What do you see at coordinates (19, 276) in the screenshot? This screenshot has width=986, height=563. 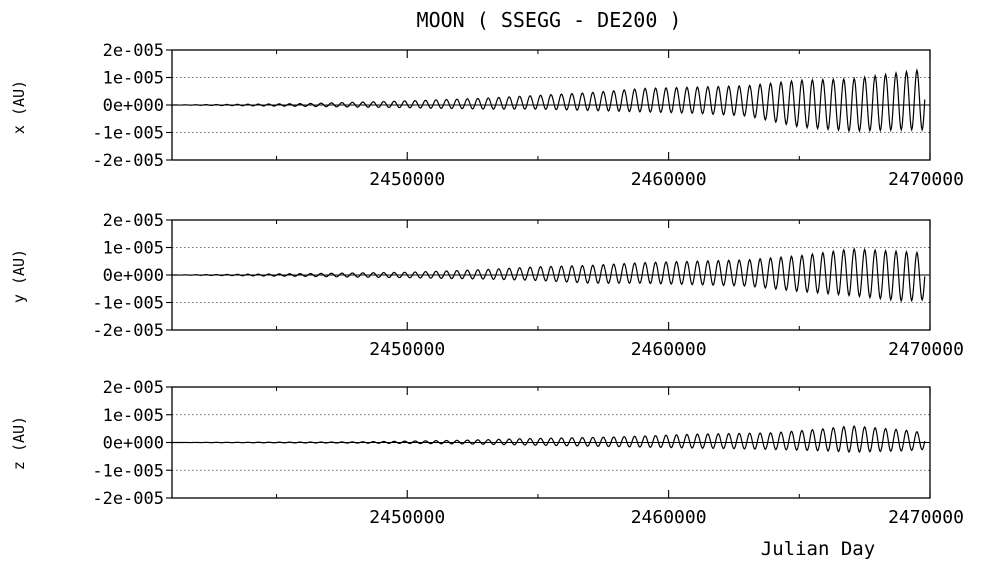 I see `panel-y-ylabel: y (AU)` at bounding box center [19, 276].